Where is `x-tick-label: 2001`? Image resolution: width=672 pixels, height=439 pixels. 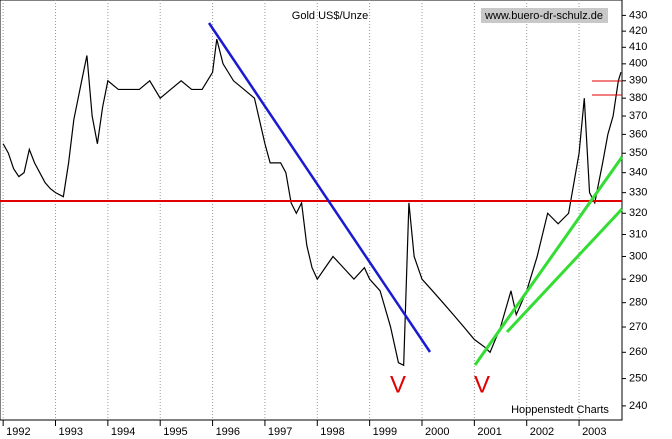
x-tick-label: 2001 is located at coordinates (489, 432).